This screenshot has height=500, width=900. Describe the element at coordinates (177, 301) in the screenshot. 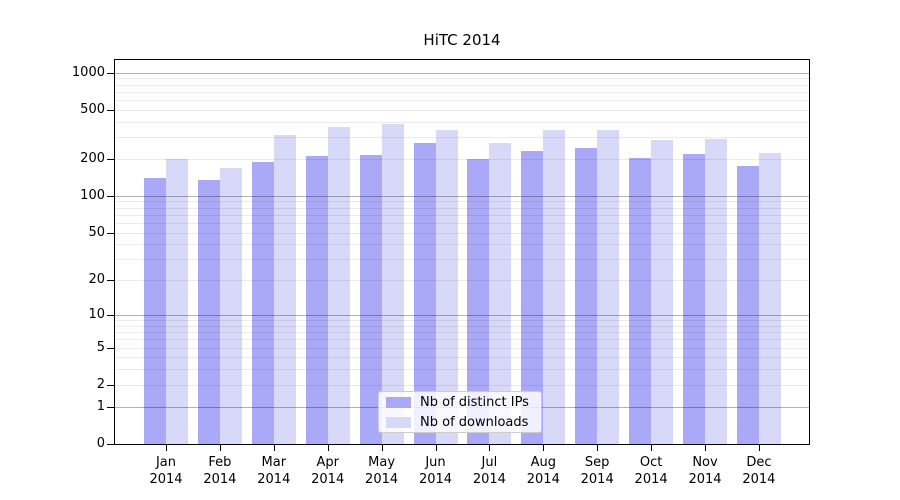

I see `bar-downloads-jan` at that location.